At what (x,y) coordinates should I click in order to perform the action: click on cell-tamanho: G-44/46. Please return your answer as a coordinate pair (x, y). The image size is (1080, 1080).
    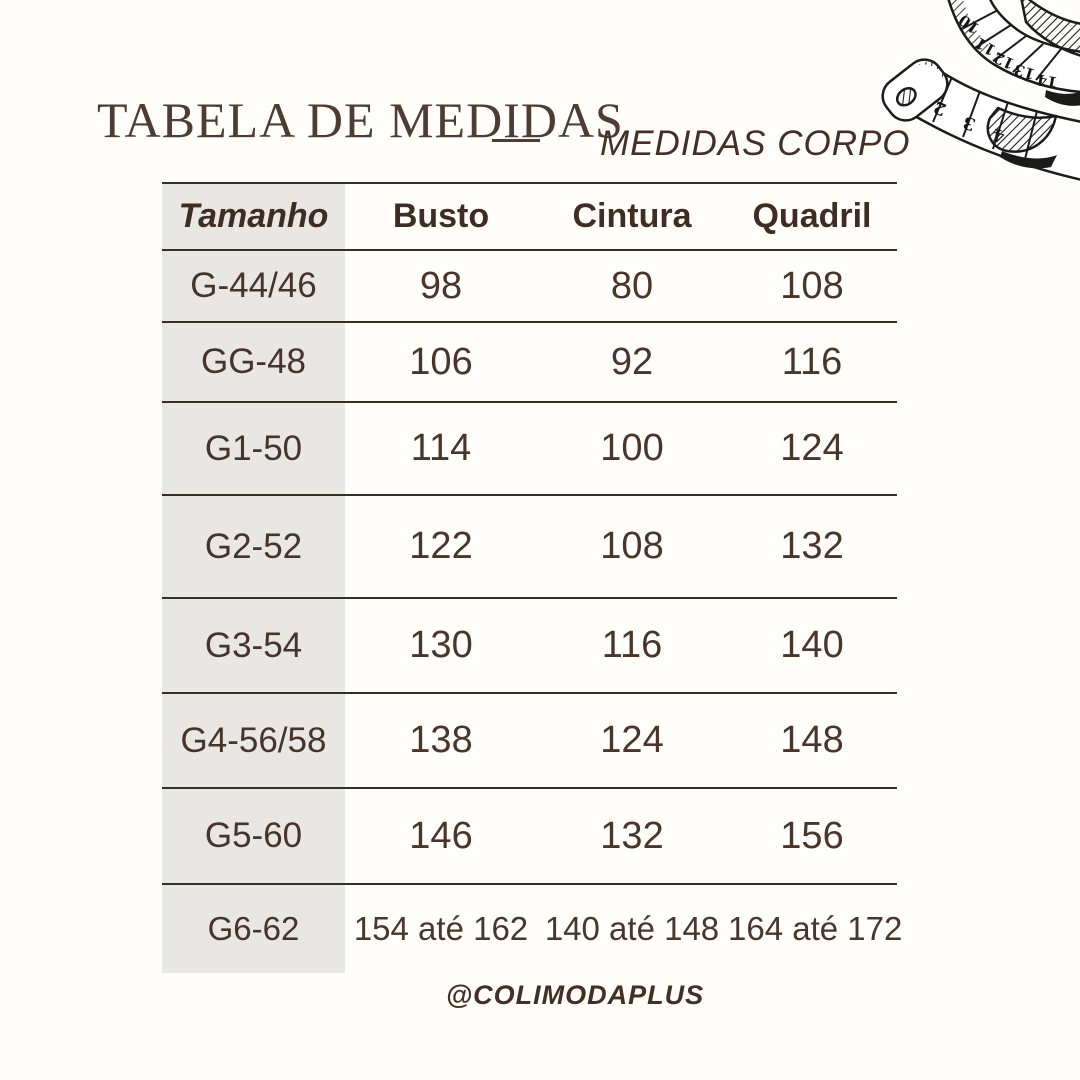
    Looking at the image, I should click on (253, 286).